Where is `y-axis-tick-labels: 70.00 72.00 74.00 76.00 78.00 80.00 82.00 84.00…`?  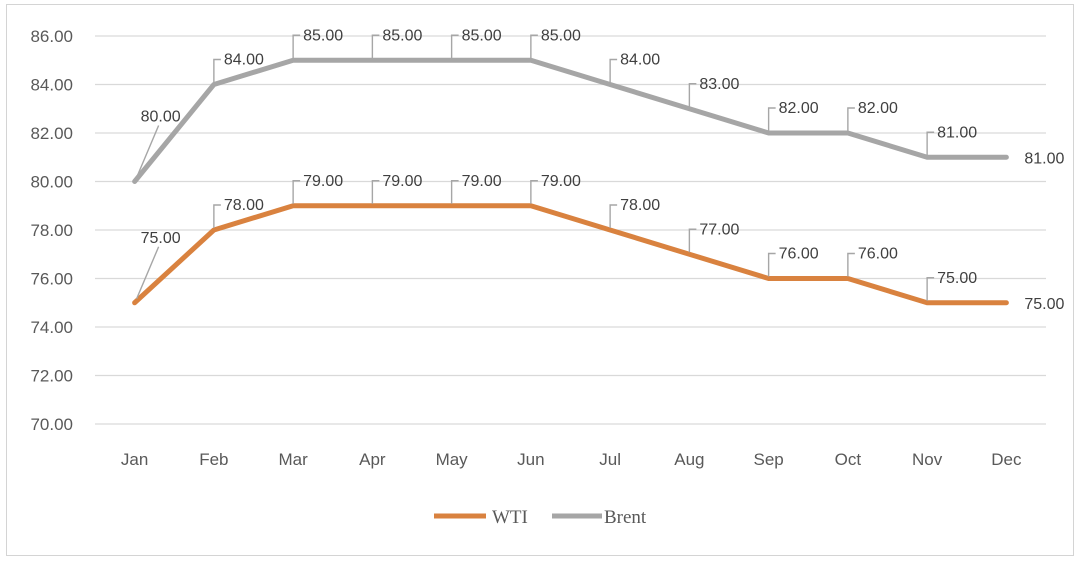
y-axis-tick-labels: 70.00 72.00 74.00 76.00 78.00 80.00 82.00 84.00… is located at coordinates (51, 230).